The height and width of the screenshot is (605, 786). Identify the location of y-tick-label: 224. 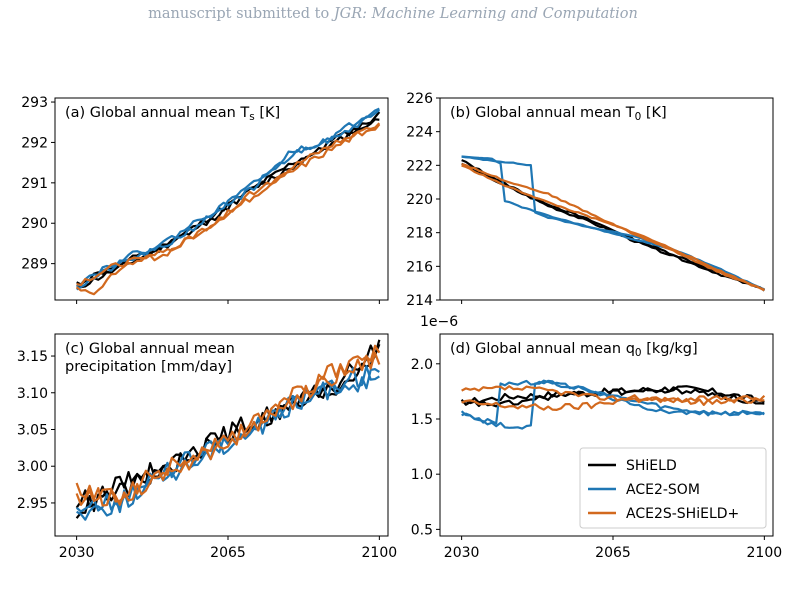
(419, 133).